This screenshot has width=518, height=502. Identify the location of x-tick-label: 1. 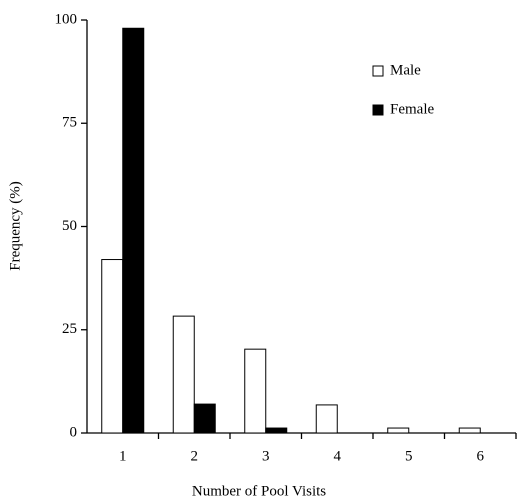
(123, 456).